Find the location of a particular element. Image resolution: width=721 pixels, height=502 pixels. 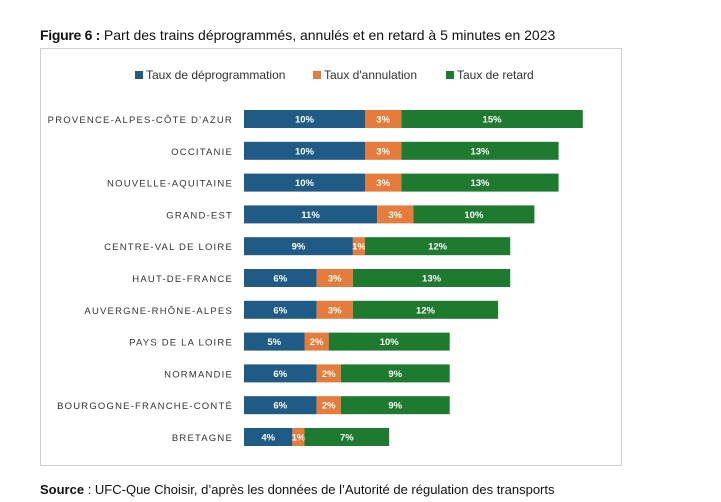

data-label: 15% is located at coordinates (493, 120).